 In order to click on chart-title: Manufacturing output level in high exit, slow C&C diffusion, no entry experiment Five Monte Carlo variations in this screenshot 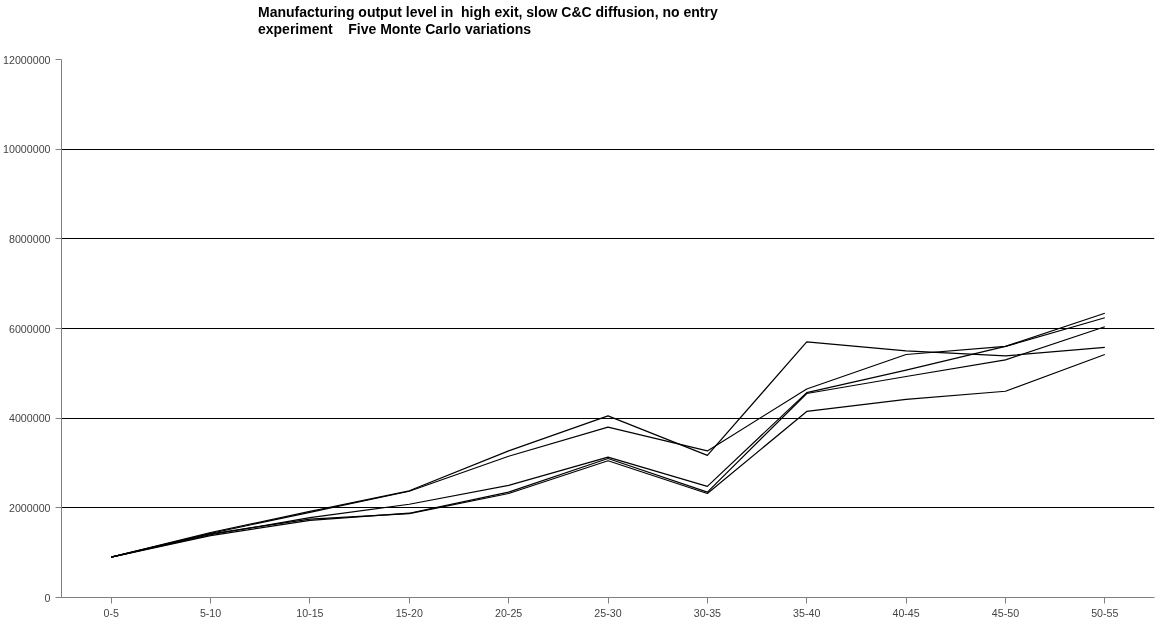, I will do `click(488, 21)`.